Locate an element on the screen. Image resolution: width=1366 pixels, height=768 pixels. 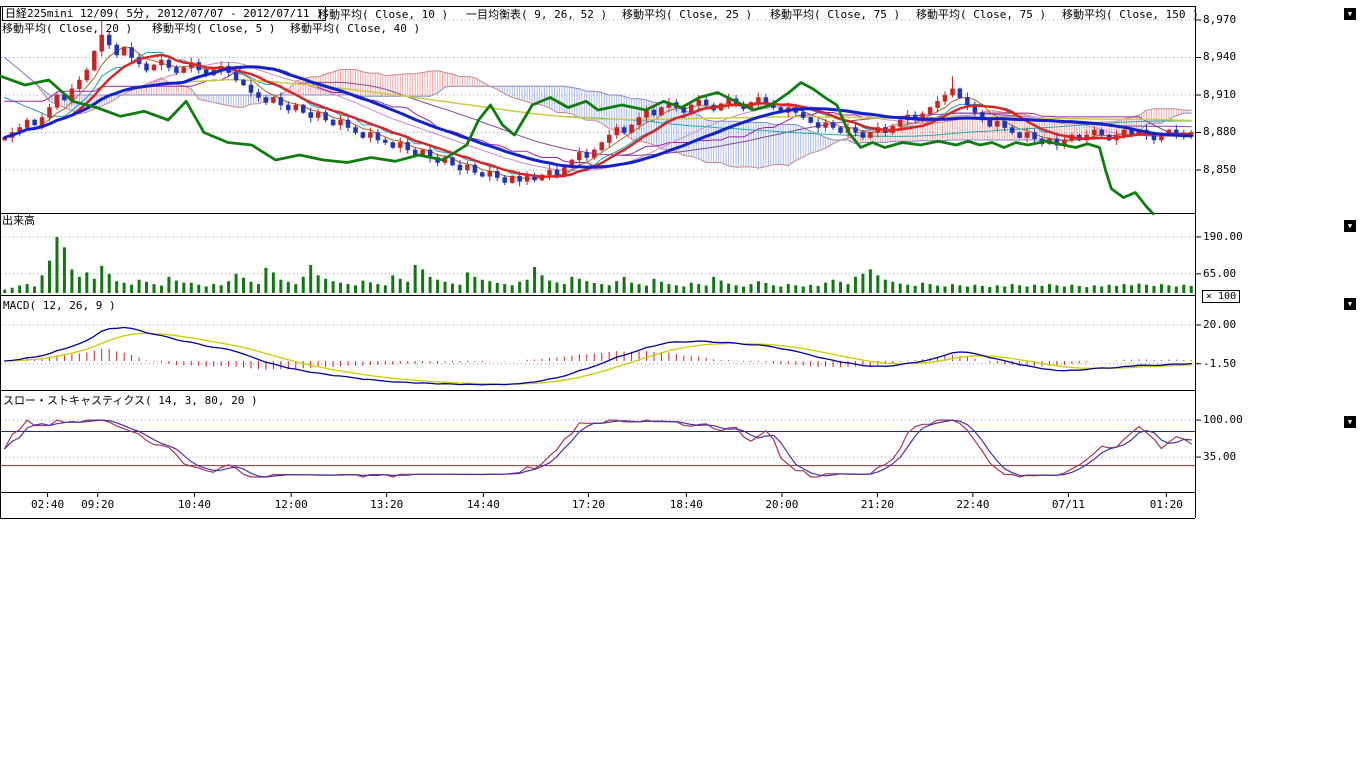
x-axis-label: 02:40 is located at coordinates (48, 504).